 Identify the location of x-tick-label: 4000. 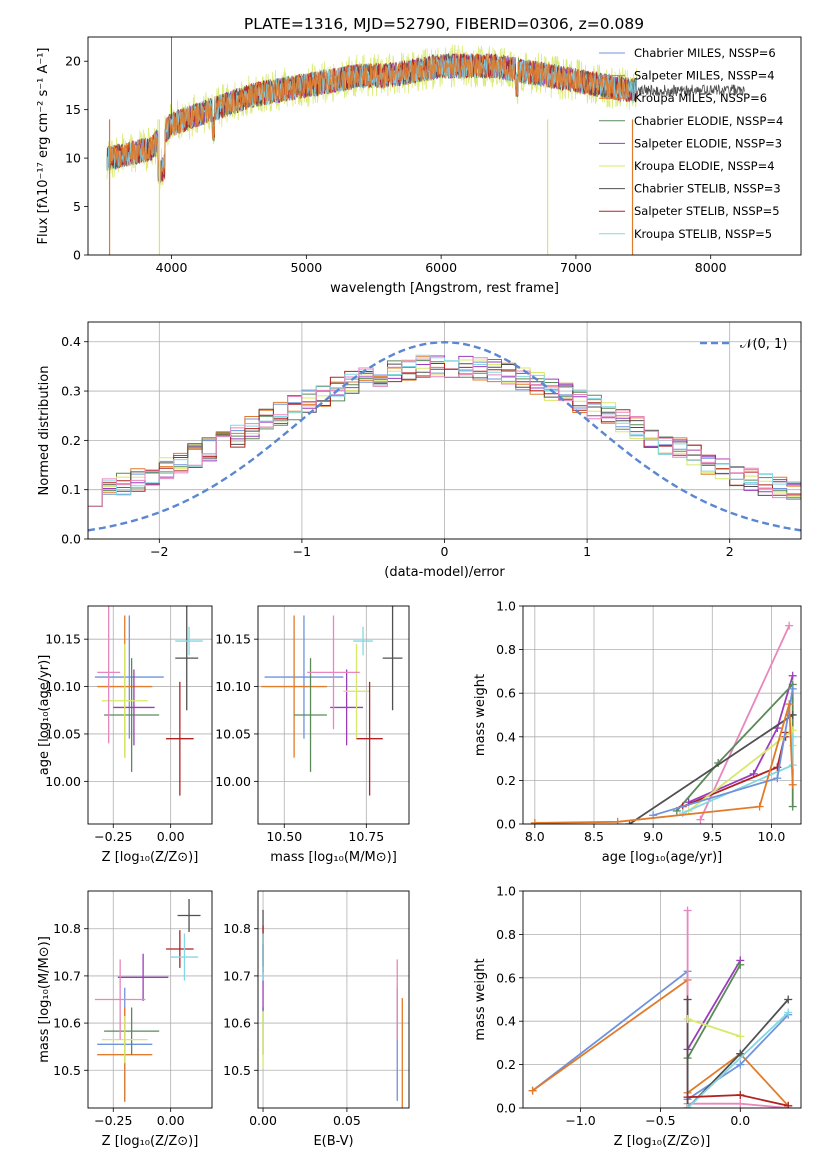
(172, 267).